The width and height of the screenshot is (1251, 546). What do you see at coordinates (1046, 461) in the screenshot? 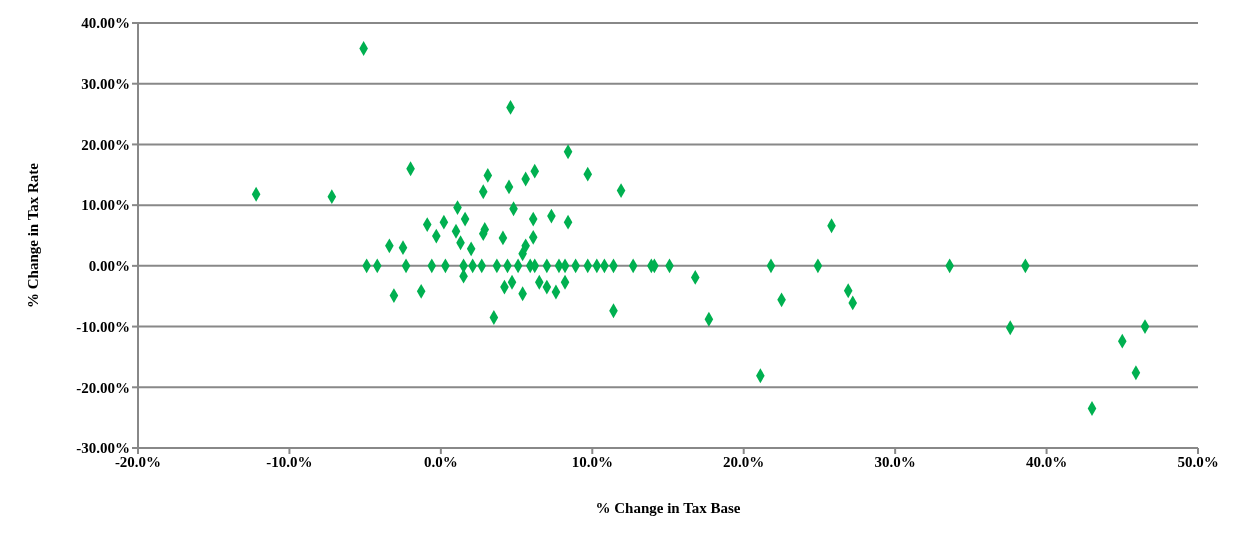
I see `x-tick-label: 40.0%` at bounding box center [1046, 461].